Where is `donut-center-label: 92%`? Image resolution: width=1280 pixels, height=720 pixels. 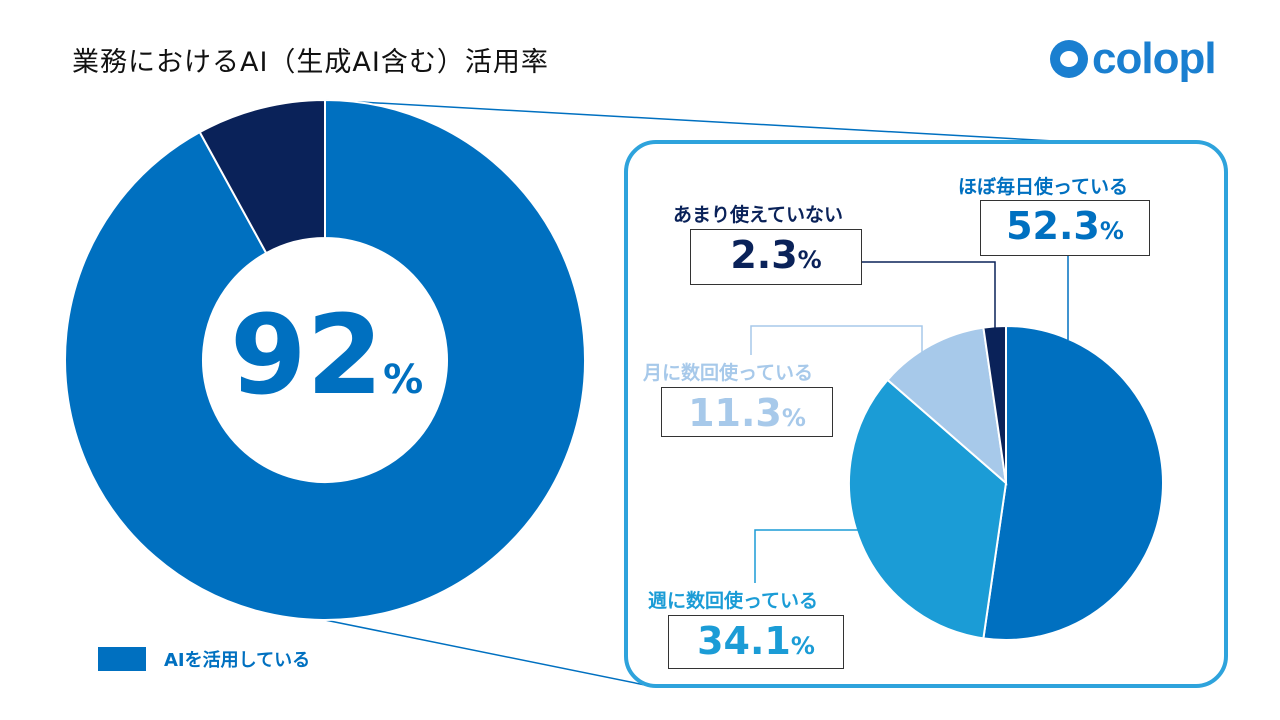
donut-center-label: 92% is located at coordinates (327, 355).